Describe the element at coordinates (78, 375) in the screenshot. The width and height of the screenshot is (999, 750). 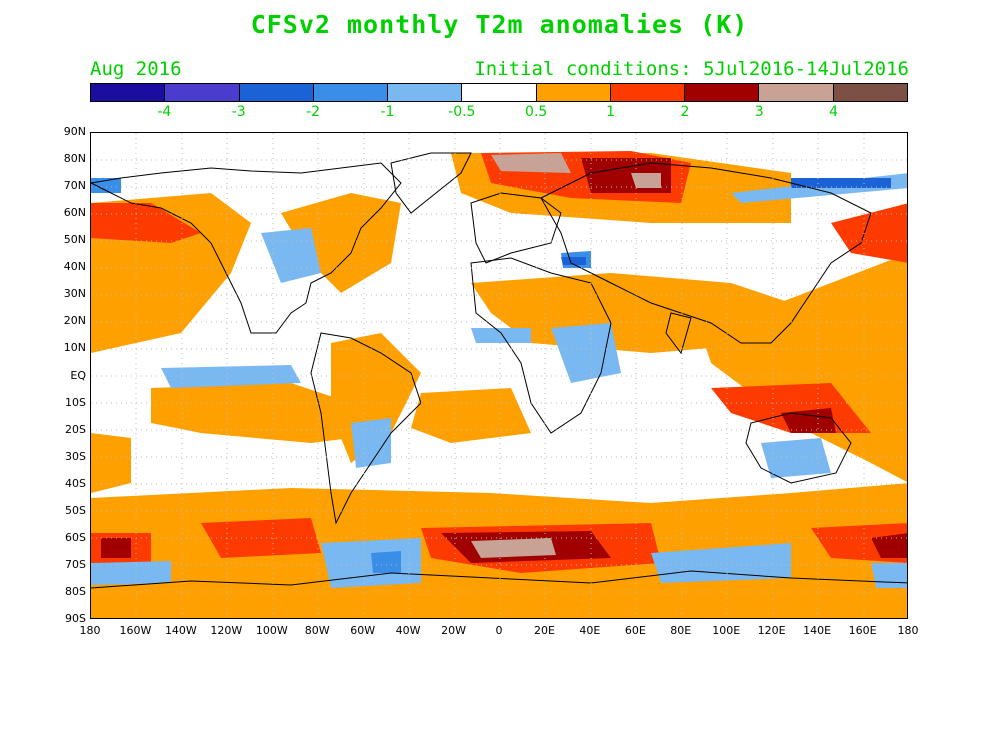
I see `latitude-label: EQ` at that location.